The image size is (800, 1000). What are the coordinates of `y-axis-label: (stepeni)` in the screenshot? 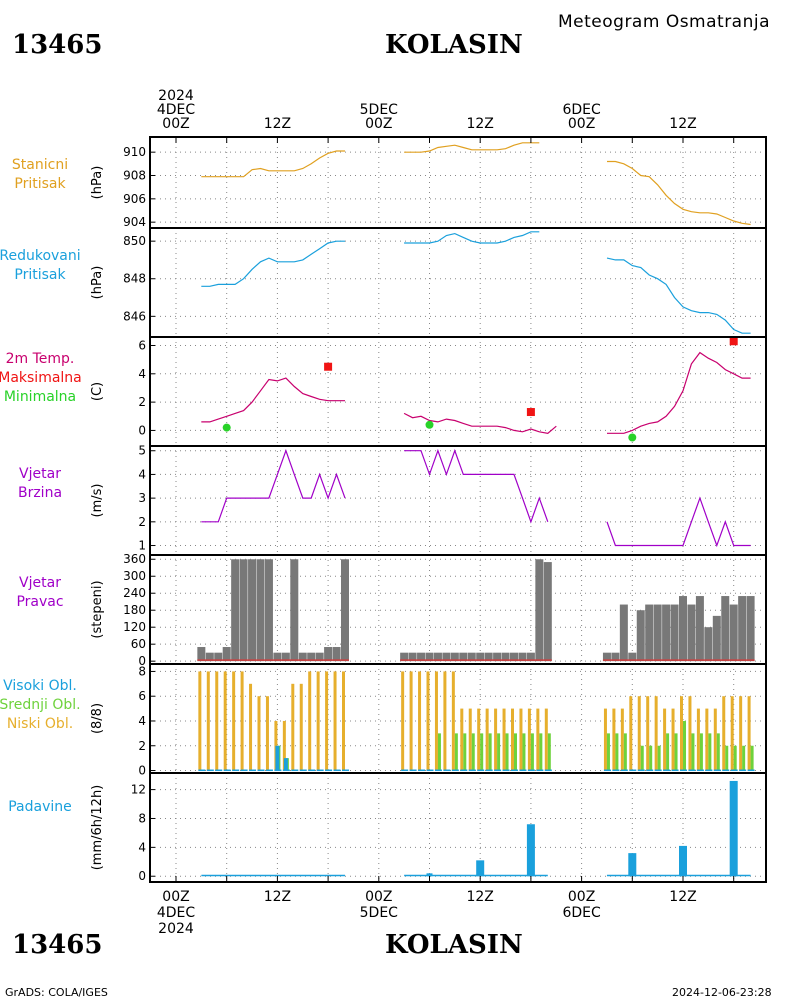 It's located at (97, 609).